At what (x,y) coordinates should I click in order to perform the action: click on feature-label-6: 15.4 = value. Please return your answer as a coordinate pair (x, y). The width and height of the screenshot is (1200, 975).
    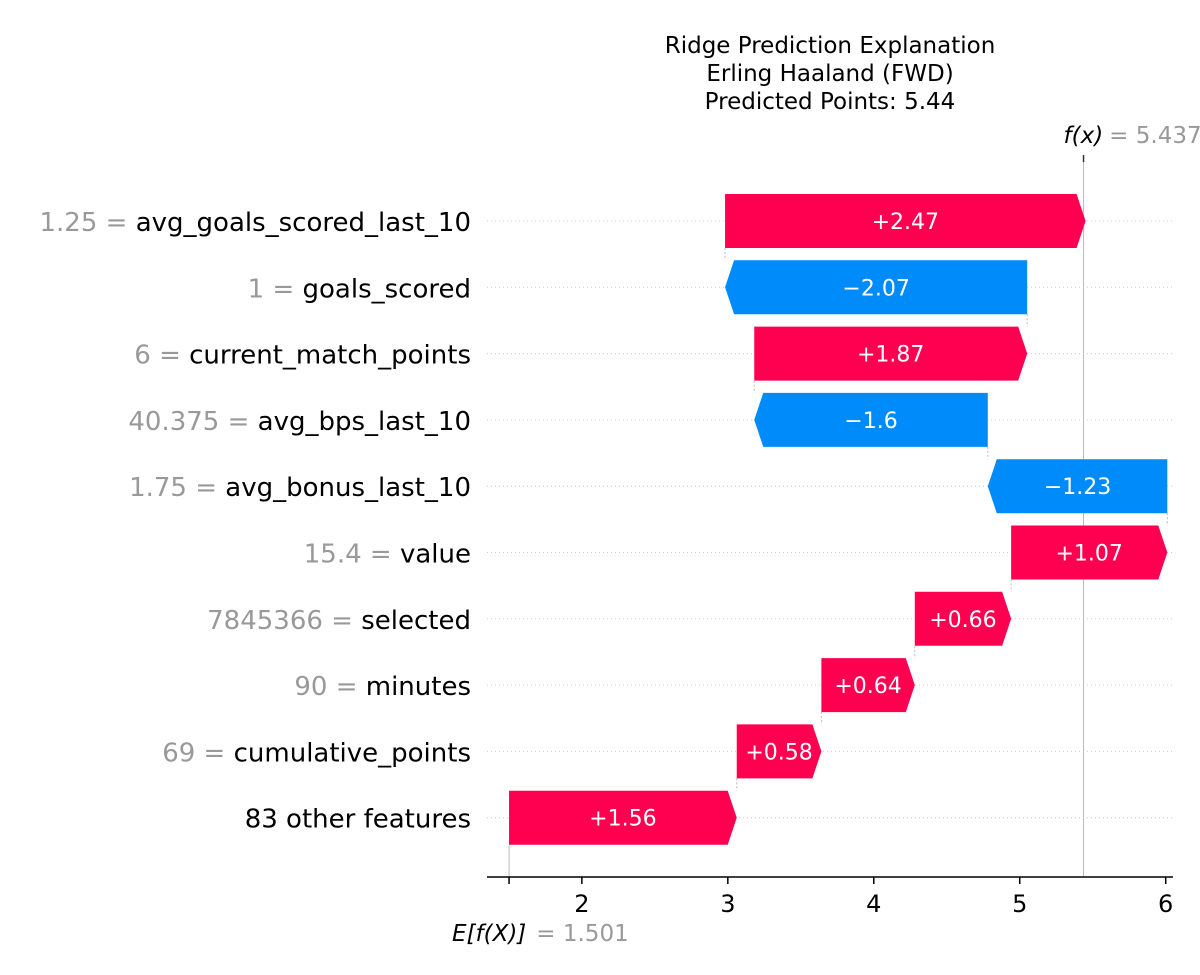
    Looking at the image, I should click on (387, 555).